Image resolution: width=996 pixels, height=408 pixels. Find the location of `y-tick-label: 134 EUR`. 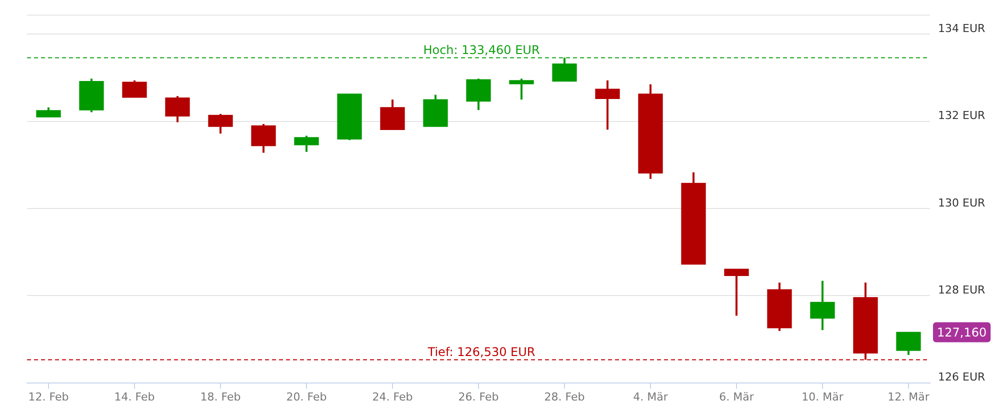

y-tick-label: 134 EUR is located at coordinates (962, 29).